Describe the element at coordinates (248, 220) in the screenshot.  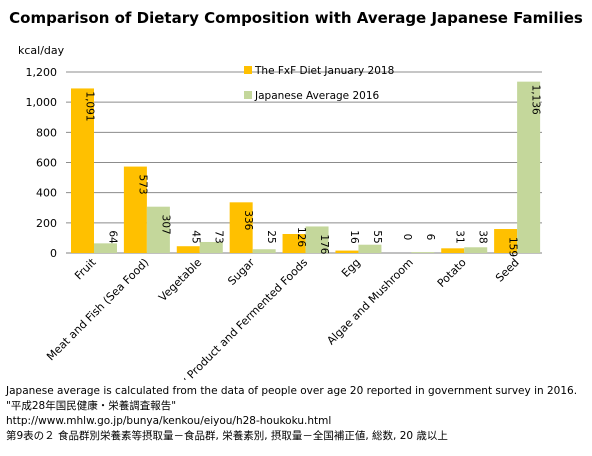
I see `data-label: 336` at that location.